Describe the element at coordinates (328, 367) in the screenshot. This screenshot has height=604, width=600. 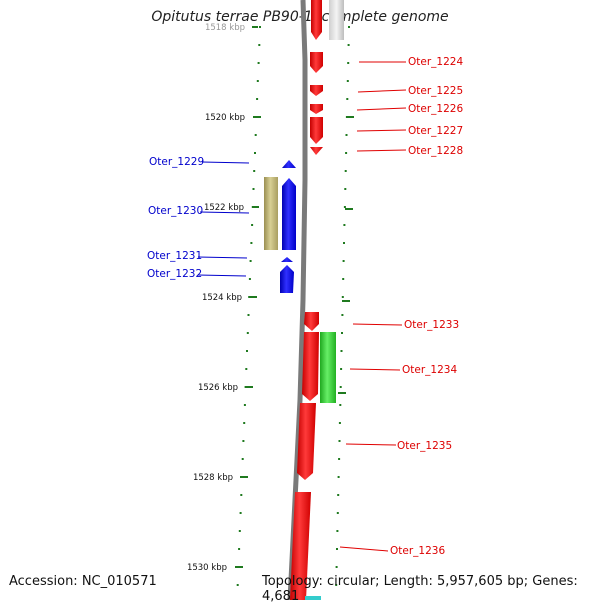
I see `green-feature` at that location.